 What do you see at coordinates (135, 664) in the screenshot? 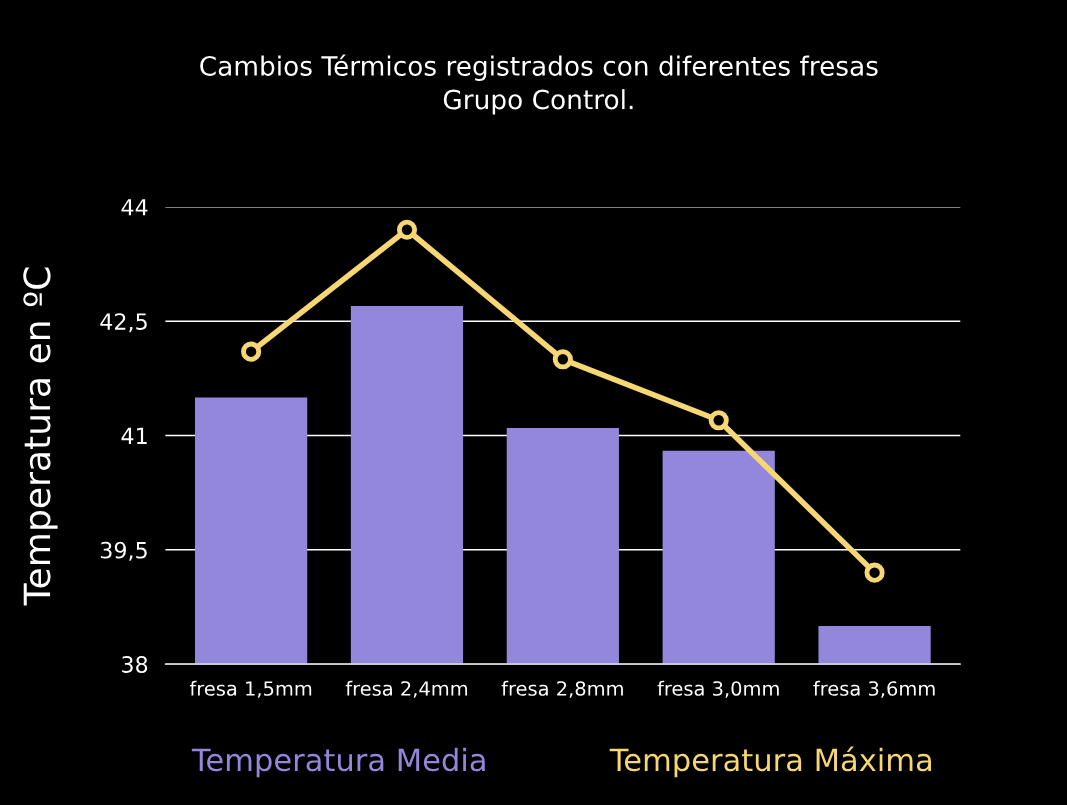
I see `y-tick-label: 38` at bounding box center [135, 664].